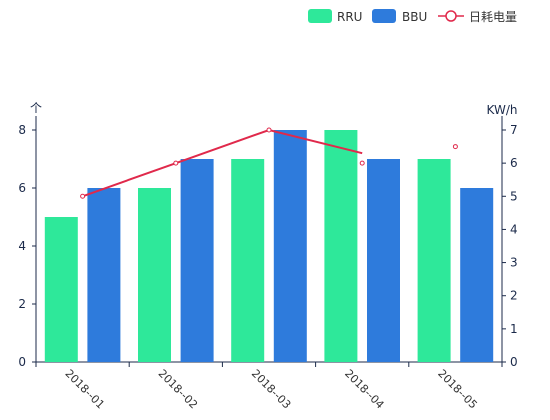 This screenshot has height=420, width=550. Describe the element at coordinates (514, 196) in the screenshot. I see `right-tick-label: 5` at that location.